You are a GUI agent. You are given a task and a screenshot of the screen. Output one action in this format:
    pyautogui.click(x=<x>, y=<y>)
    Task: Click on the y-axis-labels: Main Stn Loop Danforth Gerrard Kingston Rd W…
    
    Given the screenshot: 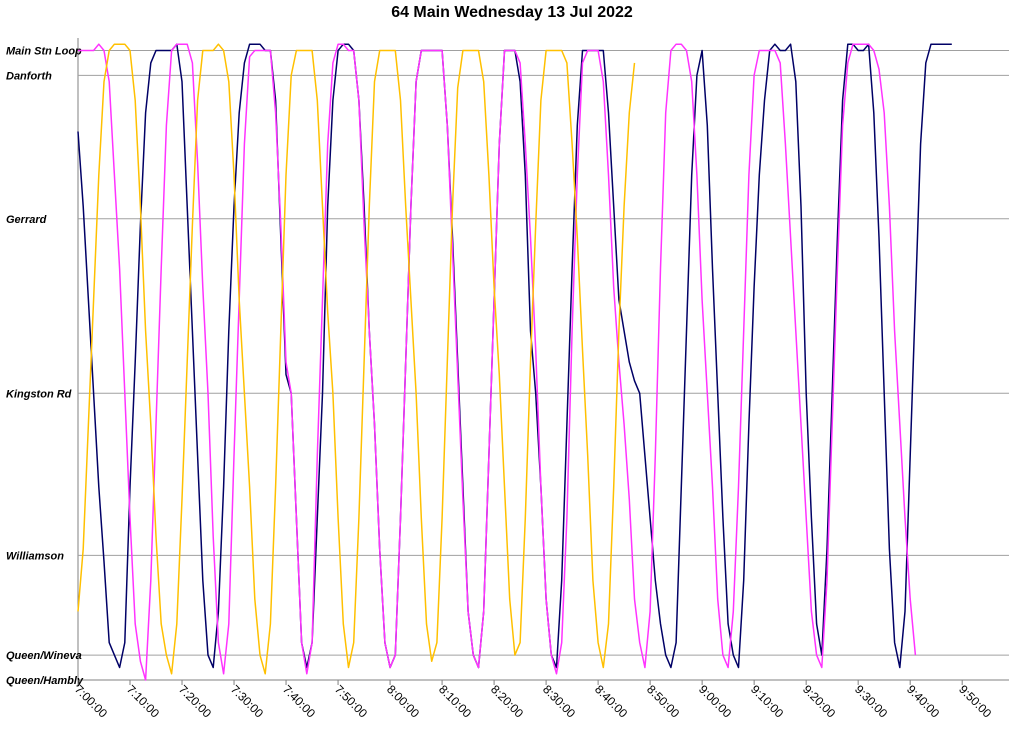 What is the action you would take?
    pyautogui.click(x=45, y=366)
    